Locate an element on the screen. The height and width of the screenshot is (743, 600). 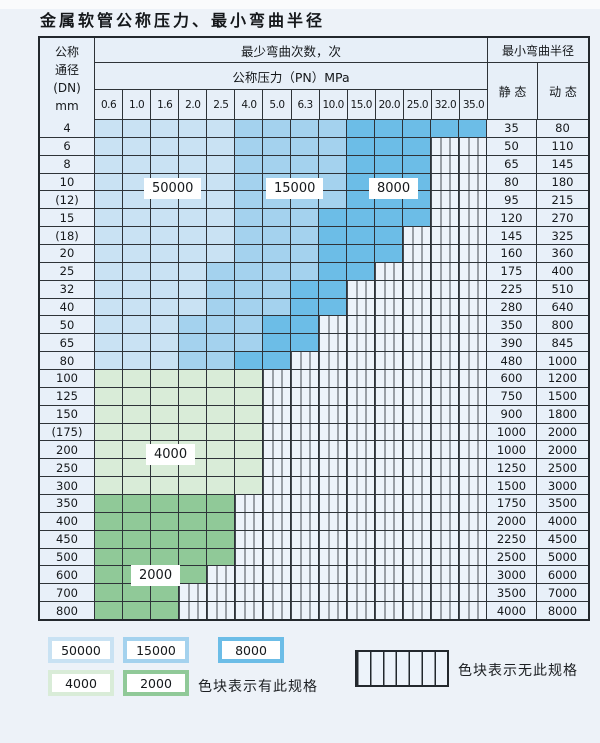
table-row: (175) 1000 2000 is located at coordinates (314, 432).